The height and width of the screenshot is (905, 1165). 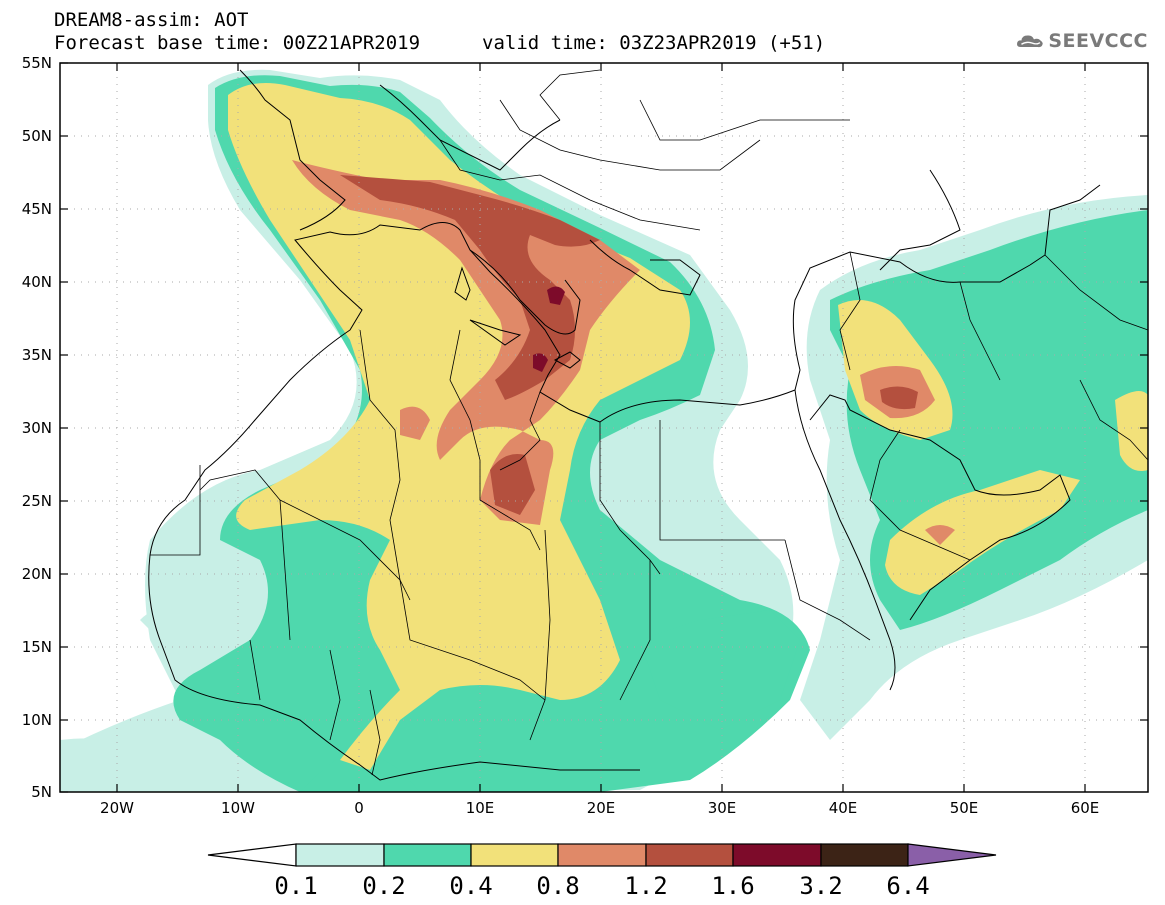 What do you see at coordinates (37, 647) in the screenshot?
I see `lat-label: 15N` at bounding box center [37, 647].